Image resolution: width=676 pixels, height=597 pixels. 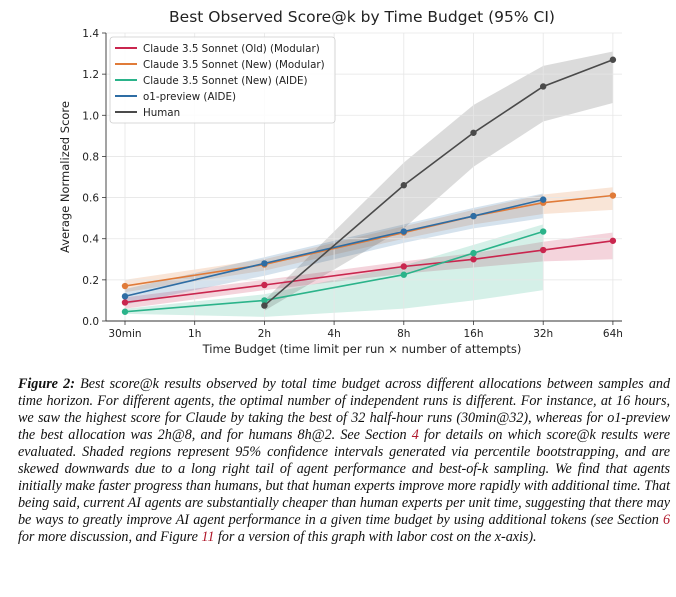 What do you see at coordinates (113, 384) in the screenshot?
I see `caption-text-1: Best score@` at bounding box center [113, 384].